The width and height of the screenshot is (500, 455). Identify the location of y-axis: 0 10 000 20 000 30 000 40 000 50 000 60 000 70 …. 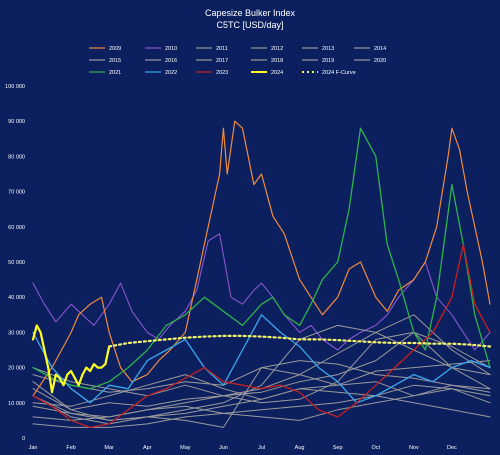
(15, 263).